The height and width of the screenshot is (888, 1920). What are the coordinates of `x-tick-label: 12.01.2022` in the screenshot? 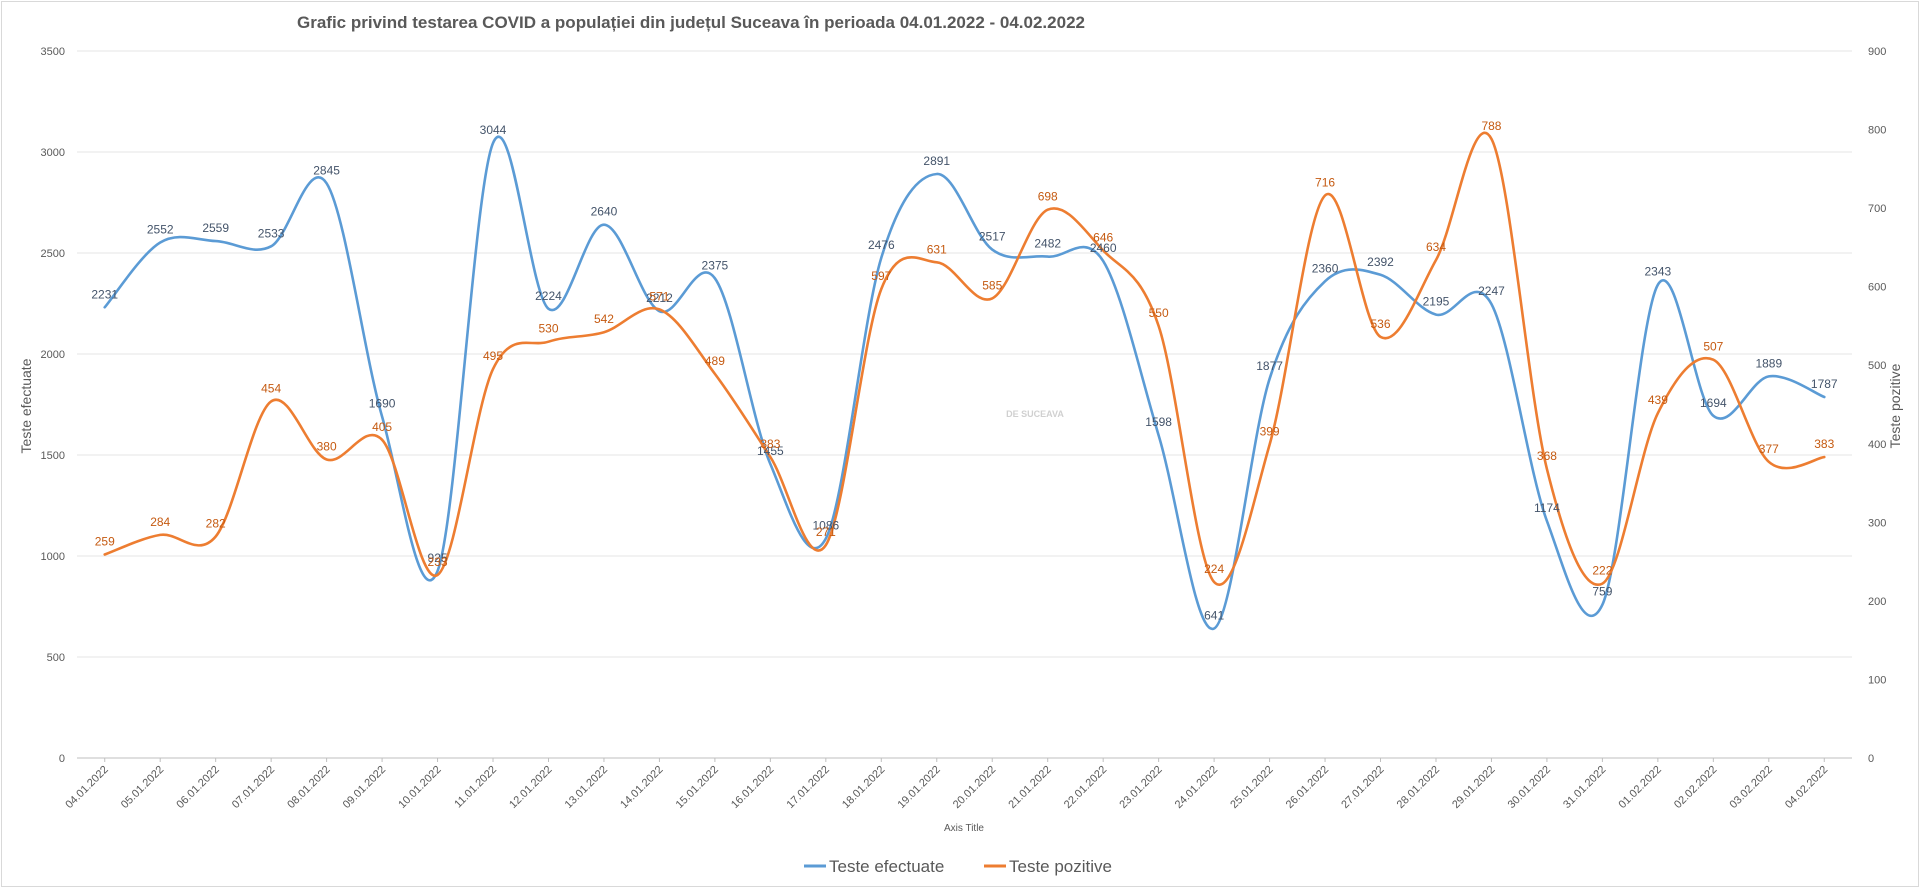 It's located at (530, 787).